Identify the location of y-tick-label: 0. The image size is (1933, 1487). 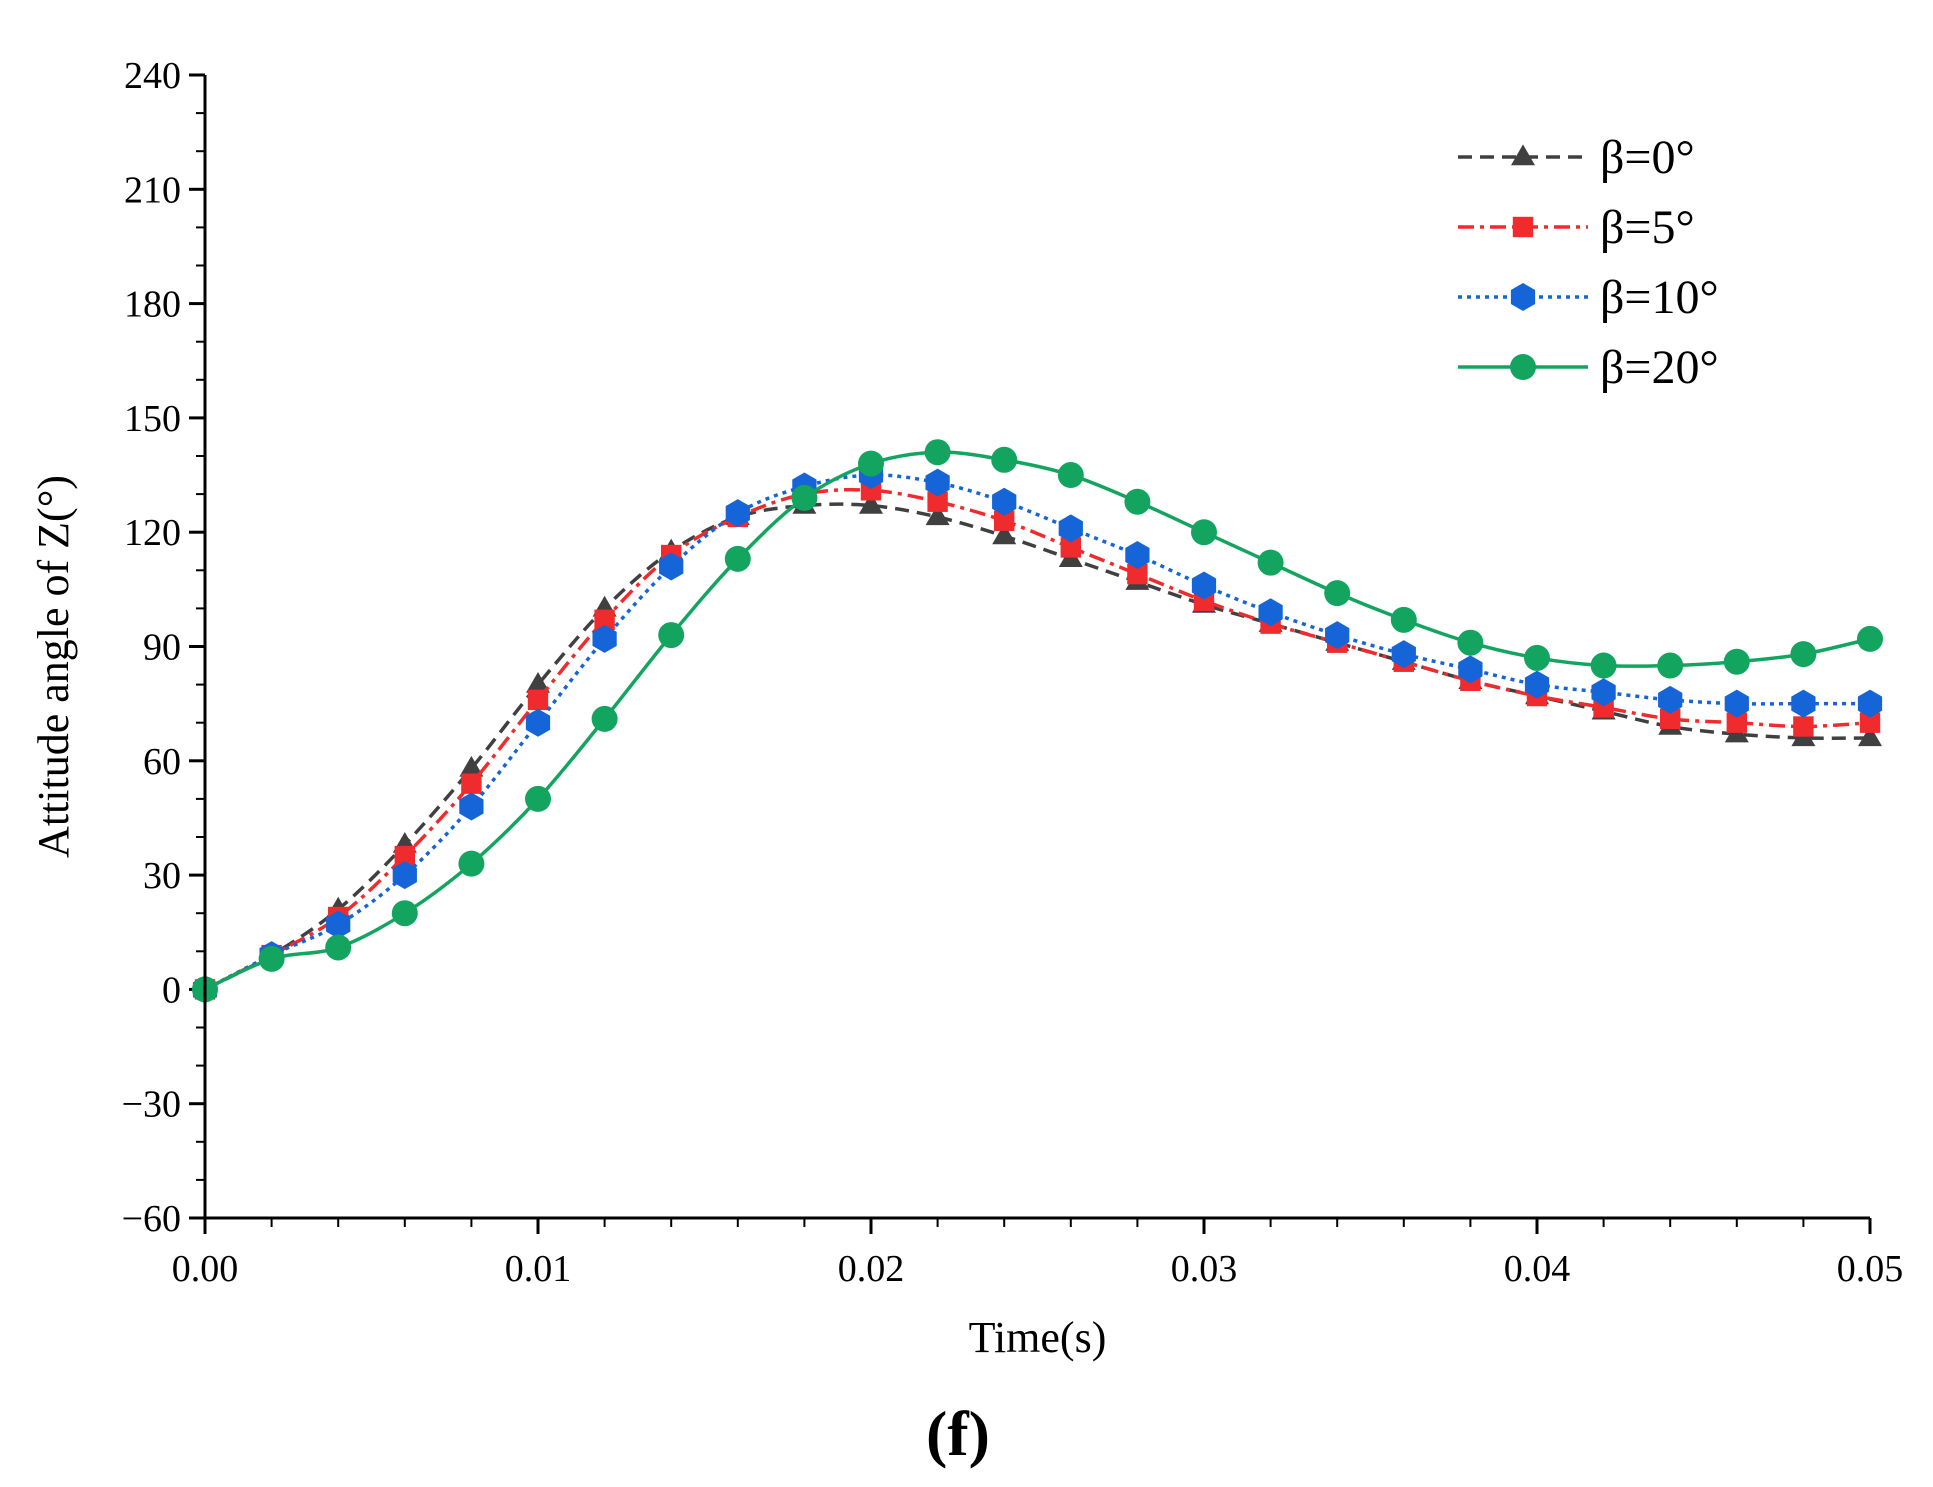
(171, 990).